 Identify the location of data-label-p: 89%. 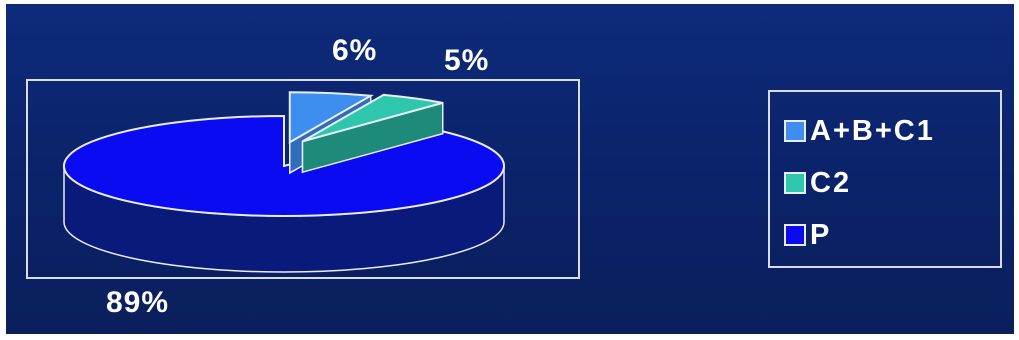
(138, 302).